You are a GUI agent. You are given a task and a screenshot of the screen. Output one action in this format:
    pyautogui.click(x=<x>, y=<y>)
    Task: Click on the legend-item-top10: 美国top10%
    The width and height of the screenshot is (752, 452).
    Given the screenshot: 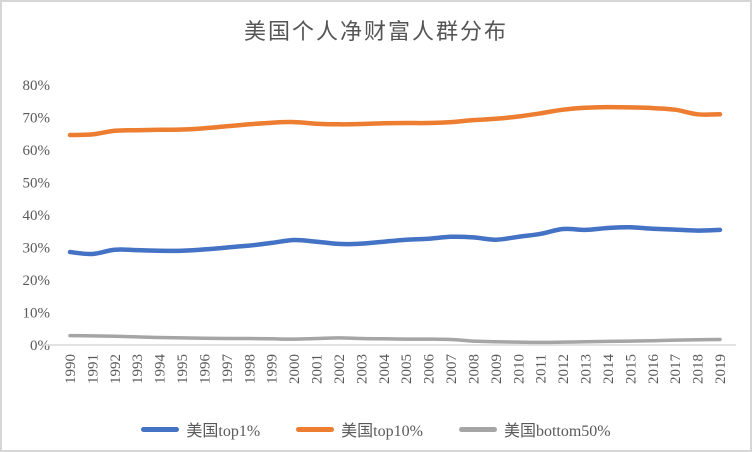 What is the action you would take?
    pyautogui.click(x=359, y=429)
    